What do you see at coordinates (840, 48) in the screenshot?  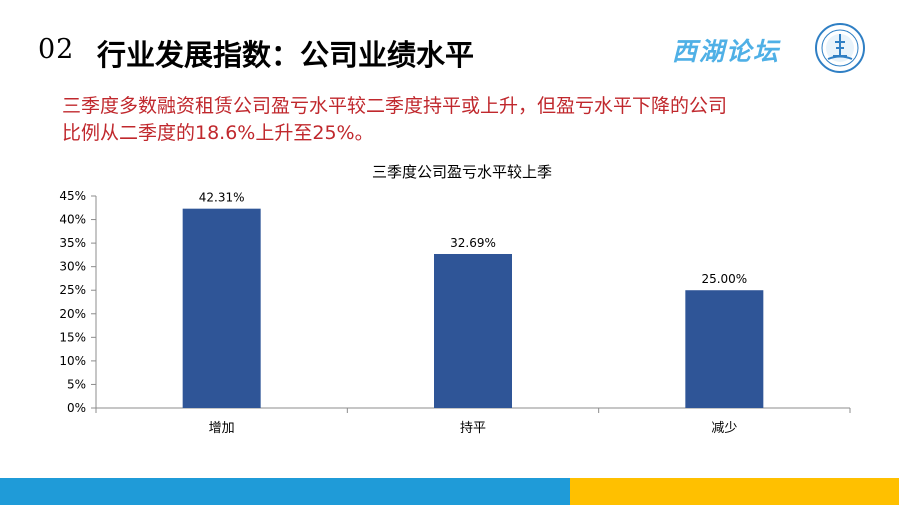 I see `forum-seal-icon` at bounding box center [840, 48].